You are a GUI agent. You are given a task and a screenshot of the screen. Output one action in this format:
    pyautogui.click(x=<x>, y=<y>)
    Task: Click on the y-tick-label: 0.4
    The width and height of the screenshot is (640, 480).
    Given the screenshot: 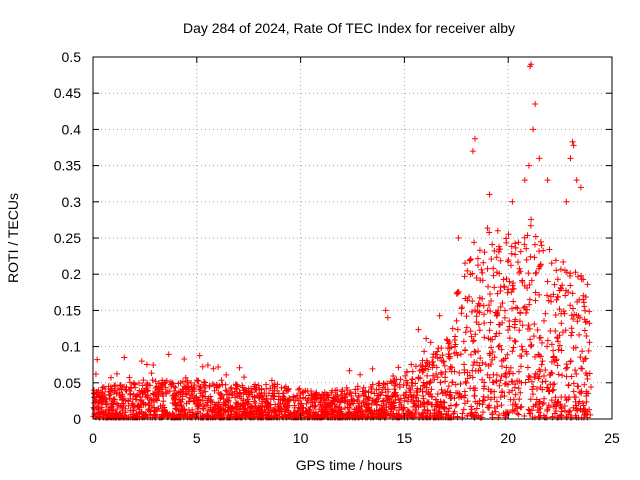 What is the action you would take?
    pyautogui.click(x=72, y=129)
    